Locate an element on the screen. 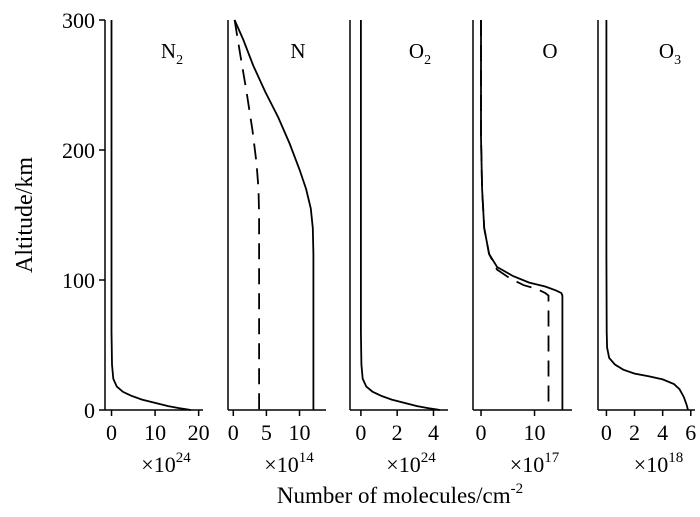 The height and width of the screenshot is (517, 700). multiplier-exponent: 18 is located at coordinates (675, 458).